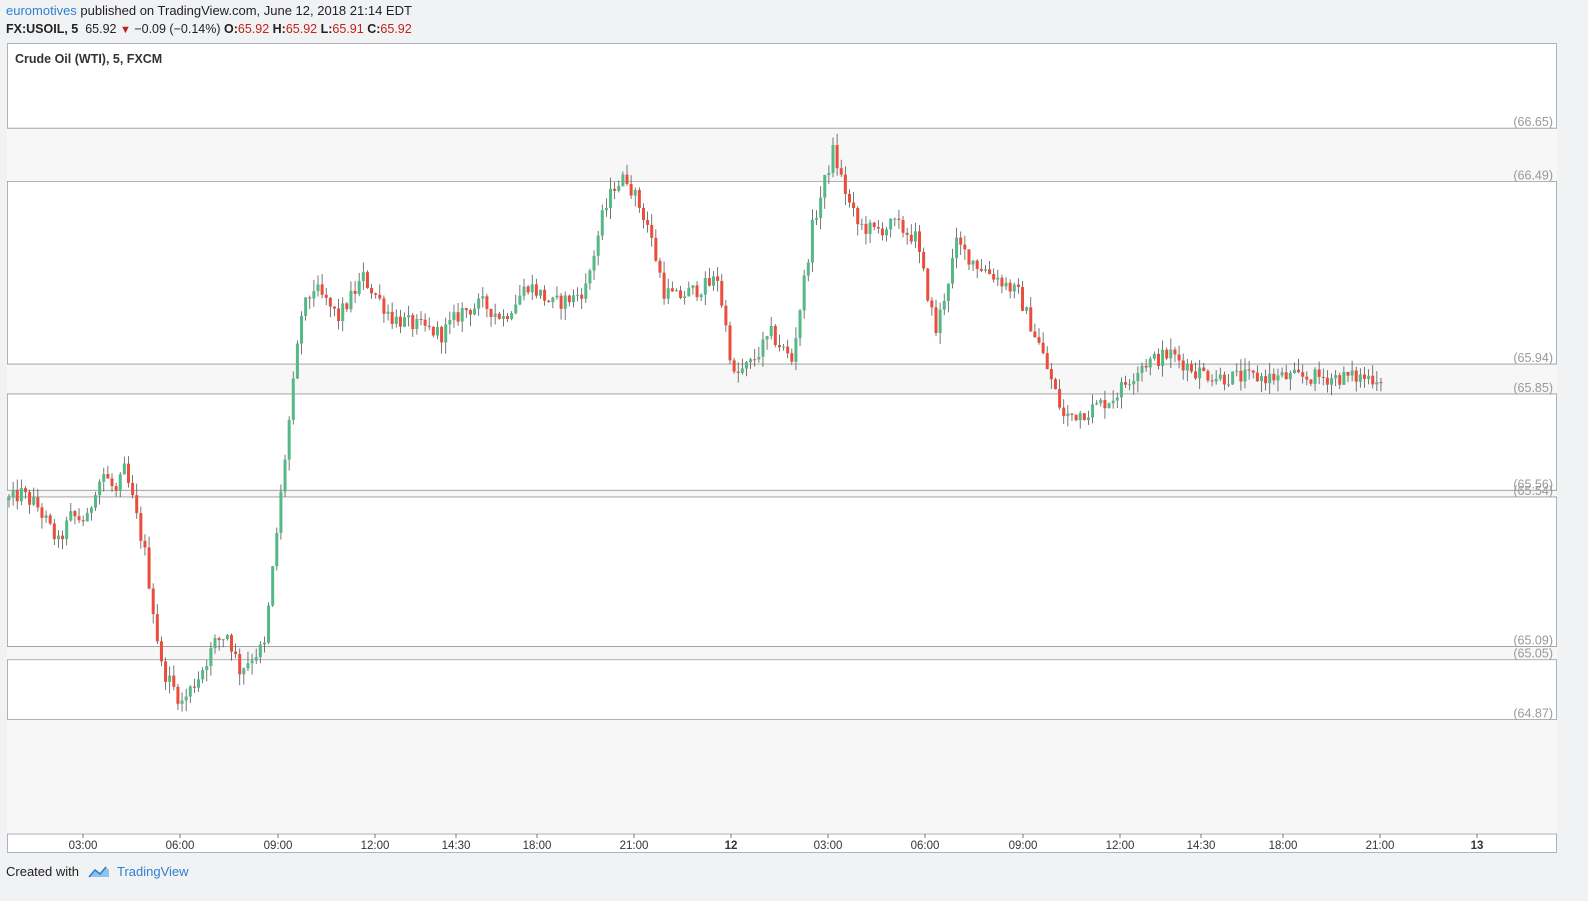 Image resolution: width=1588 pixels, height=901 pixels. What do you see at coordinates (375, 846) in the screenshot?
I see `x-tick-label: 12:00` at bounding box center [375, 846].